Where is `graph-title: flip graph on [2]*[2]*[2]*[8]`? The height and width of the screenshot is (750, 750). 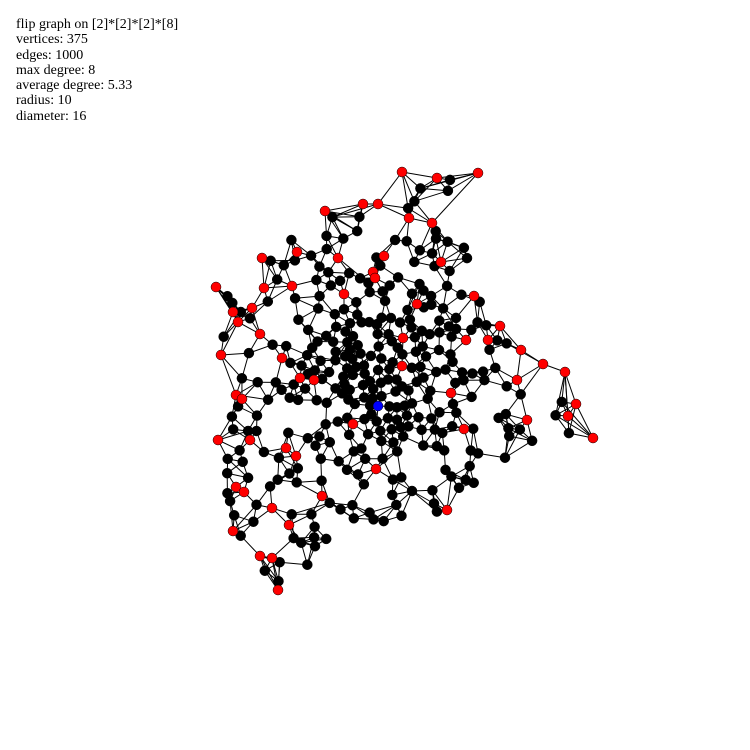
graph-title: flip graph on [2]*[2]*[2]*[8] is located at coordinates (97, 24).